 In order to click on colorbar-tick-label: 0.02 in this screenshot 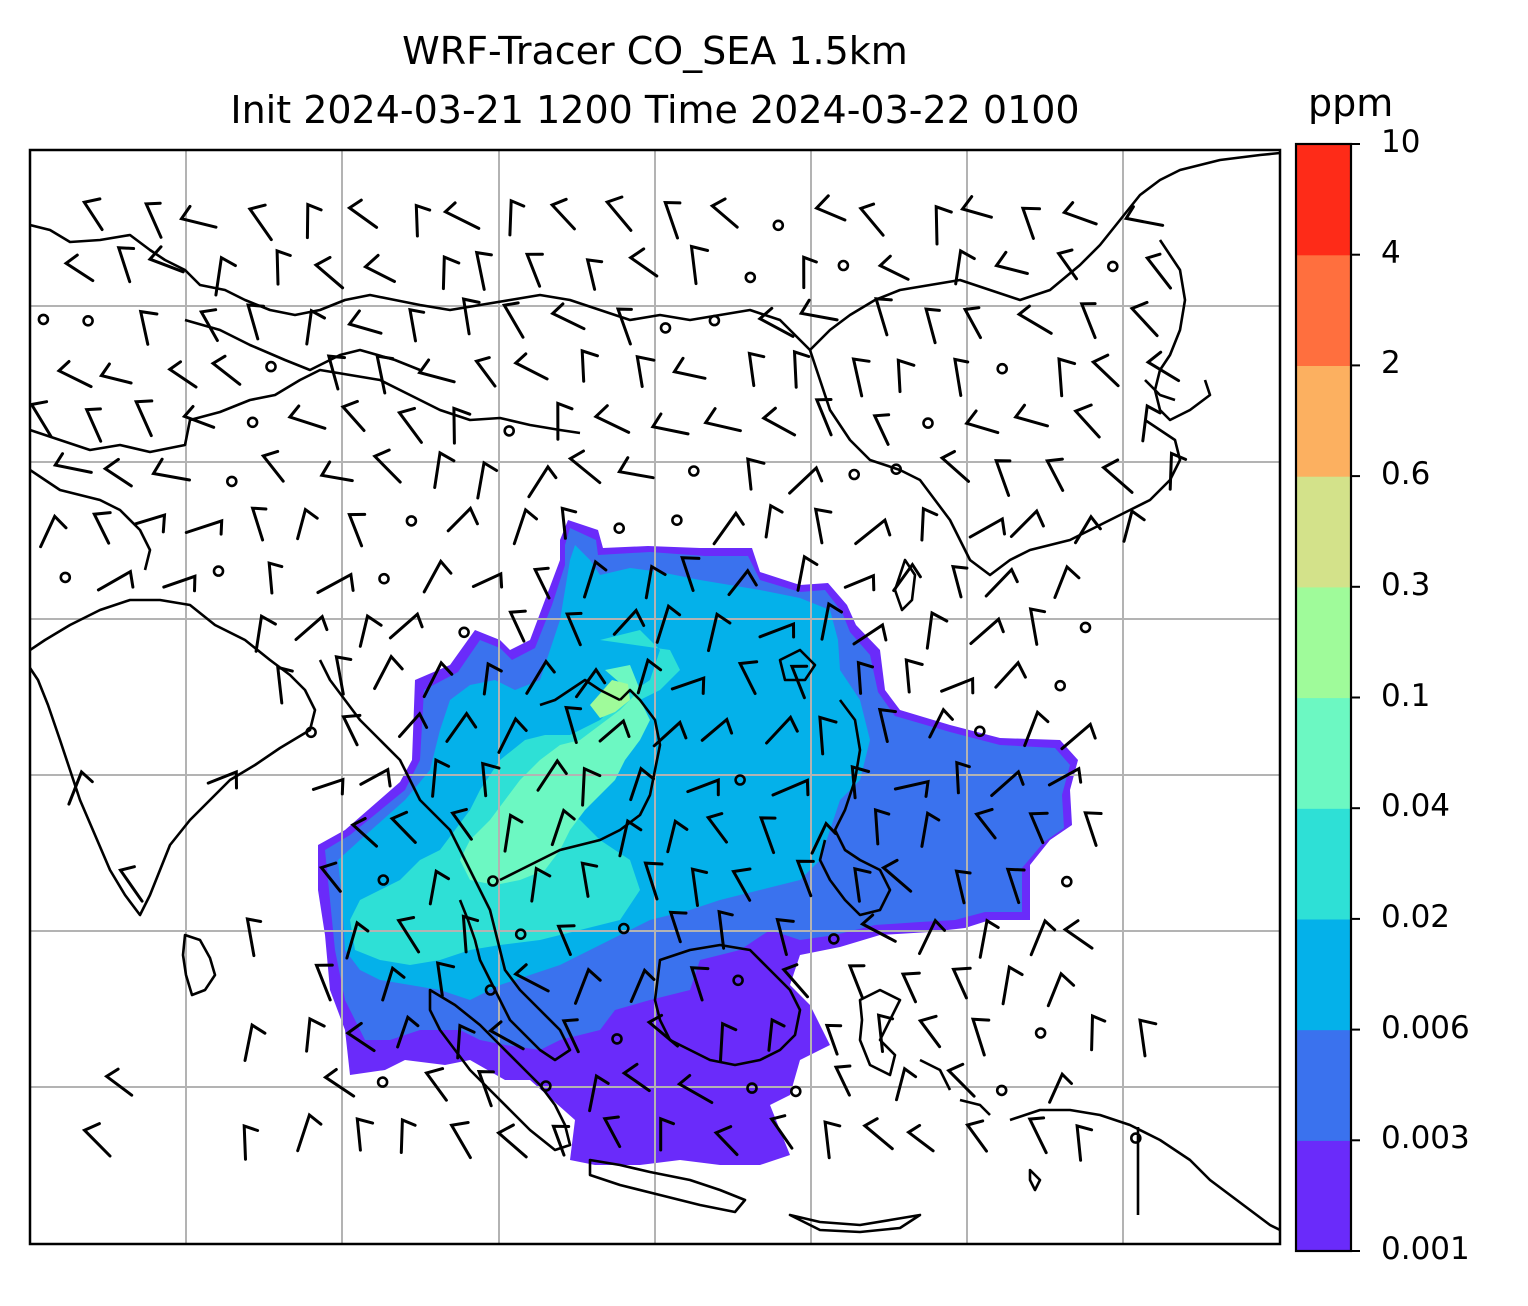, I will do `click(1416, 916)`.